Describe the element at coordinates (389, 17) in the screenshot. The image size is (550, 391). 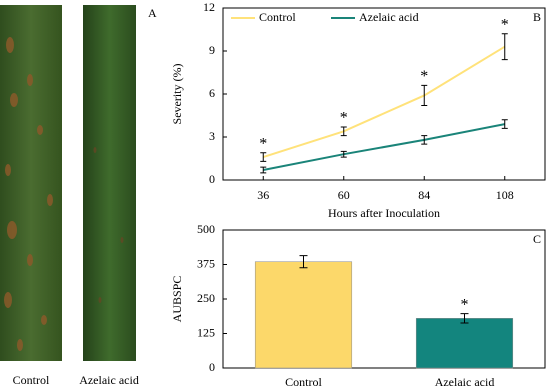
I see `legend-label: Azelaic acid` at that location.